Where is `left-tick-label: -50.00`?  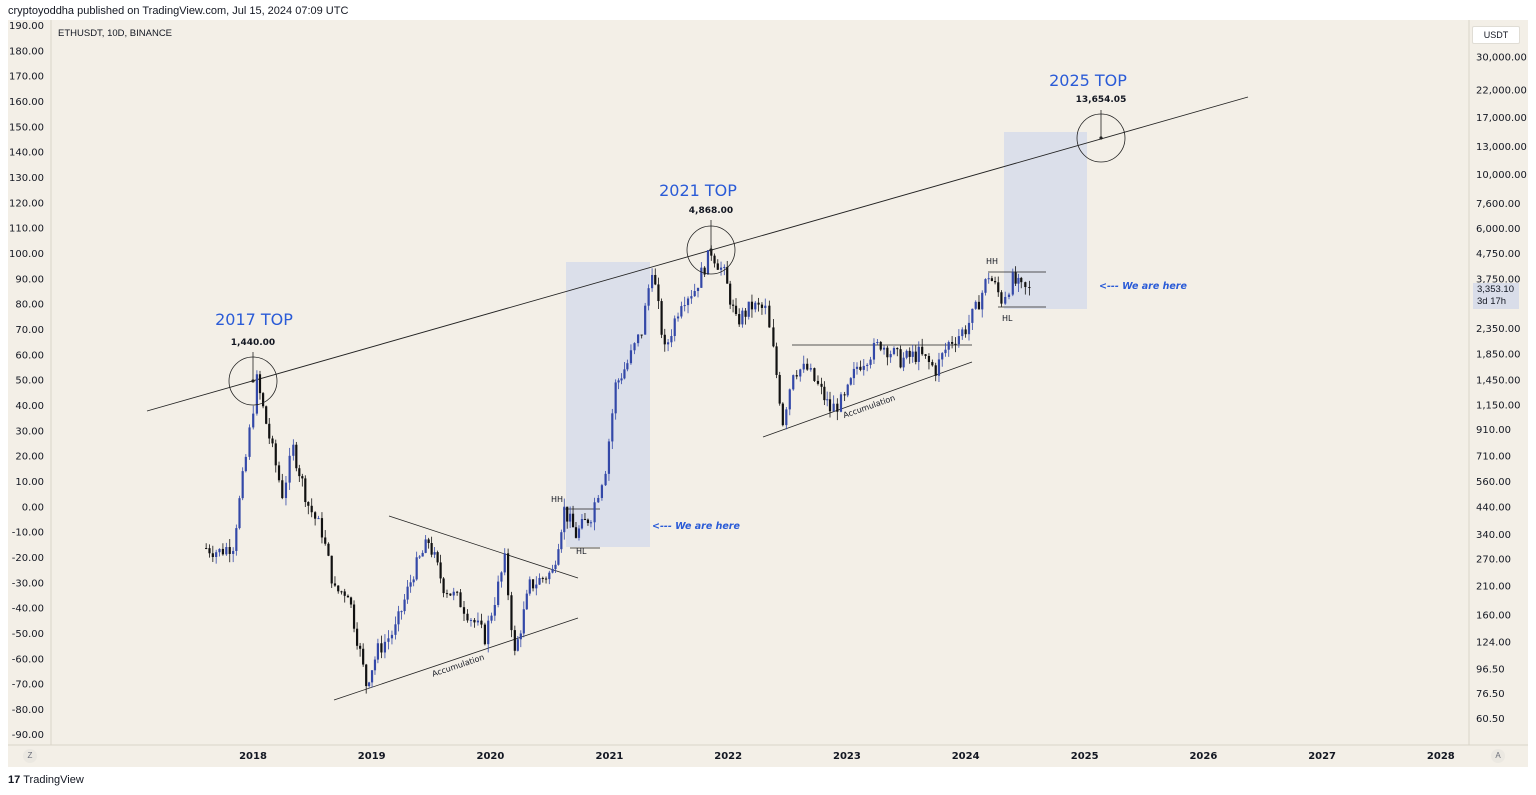
left-tick-label: -50.00 is located at coordinates (28, 634).